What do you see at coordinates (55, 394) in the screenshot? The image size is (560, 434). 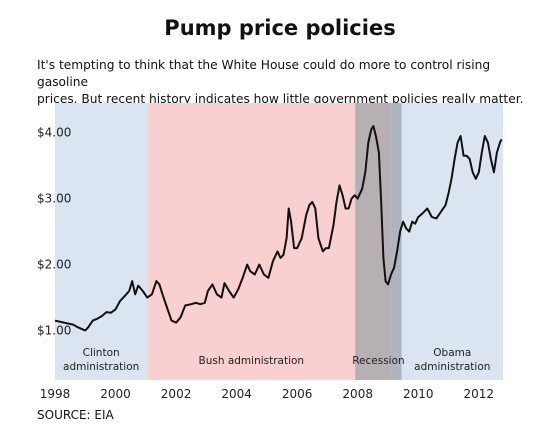 I see `x-tick-0: 1998` at bounding box center [55, 394].